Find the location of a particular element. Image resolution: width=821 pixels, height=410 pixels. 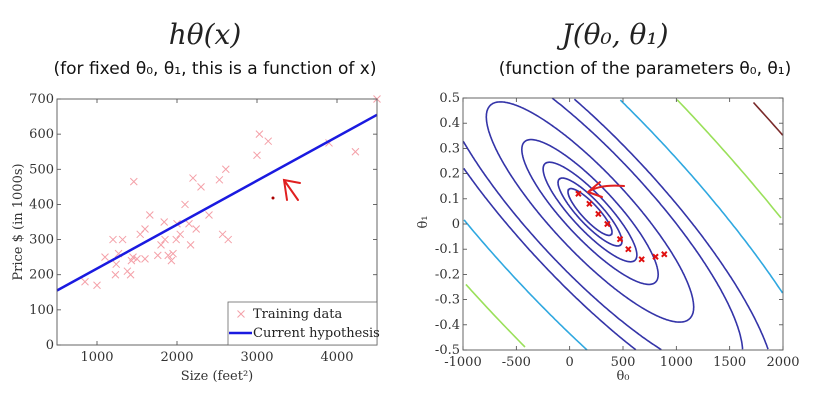

y-tick-label: -0.2 is located at coordinates (447, 274).